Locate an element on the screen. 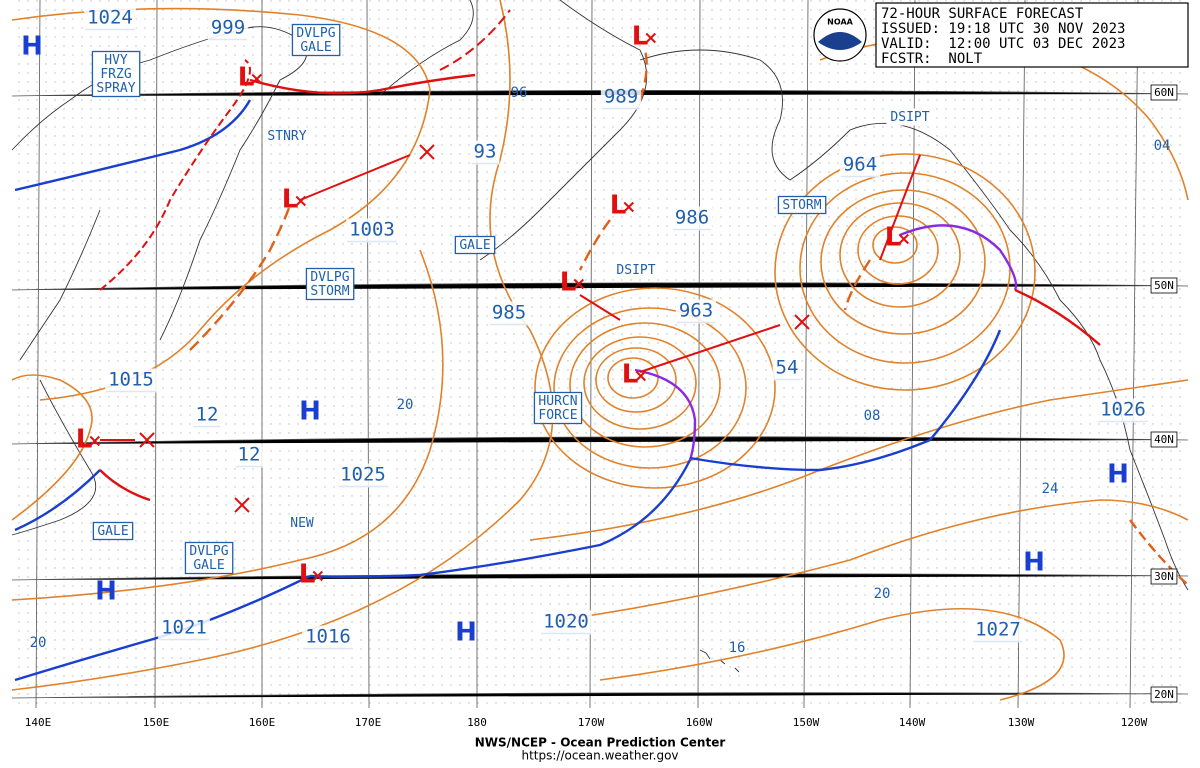  warning: DVLPG STORM is located at coordinates (329, 284).